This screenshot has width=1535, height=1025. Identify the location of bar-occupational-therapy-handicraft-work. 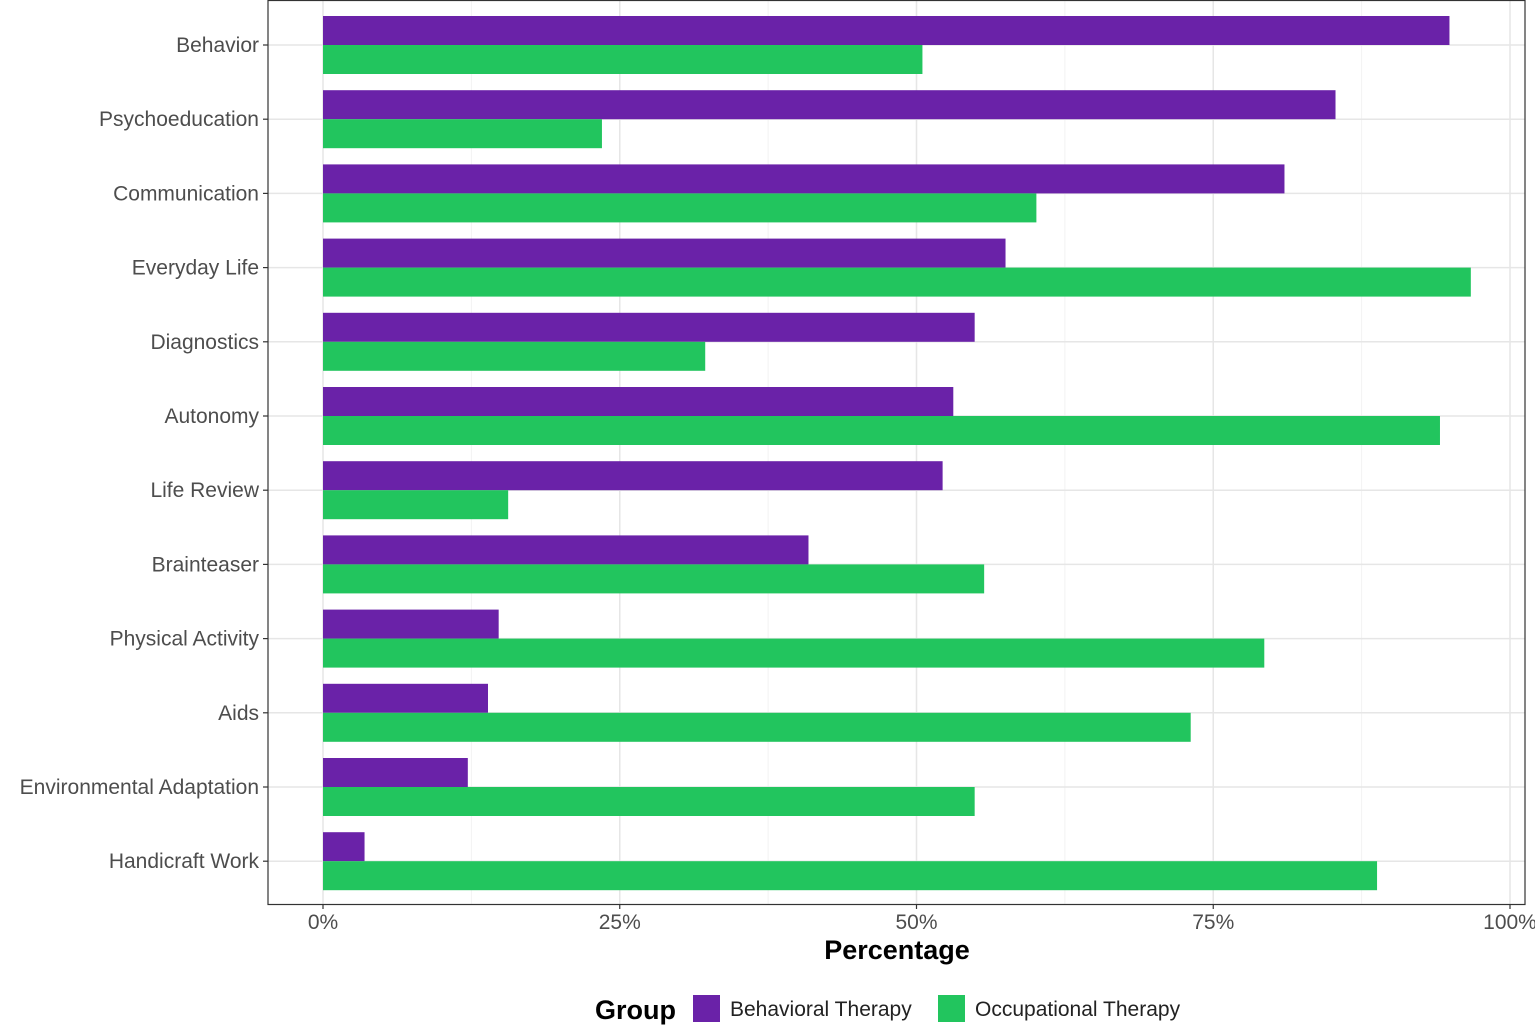
(850, 876).